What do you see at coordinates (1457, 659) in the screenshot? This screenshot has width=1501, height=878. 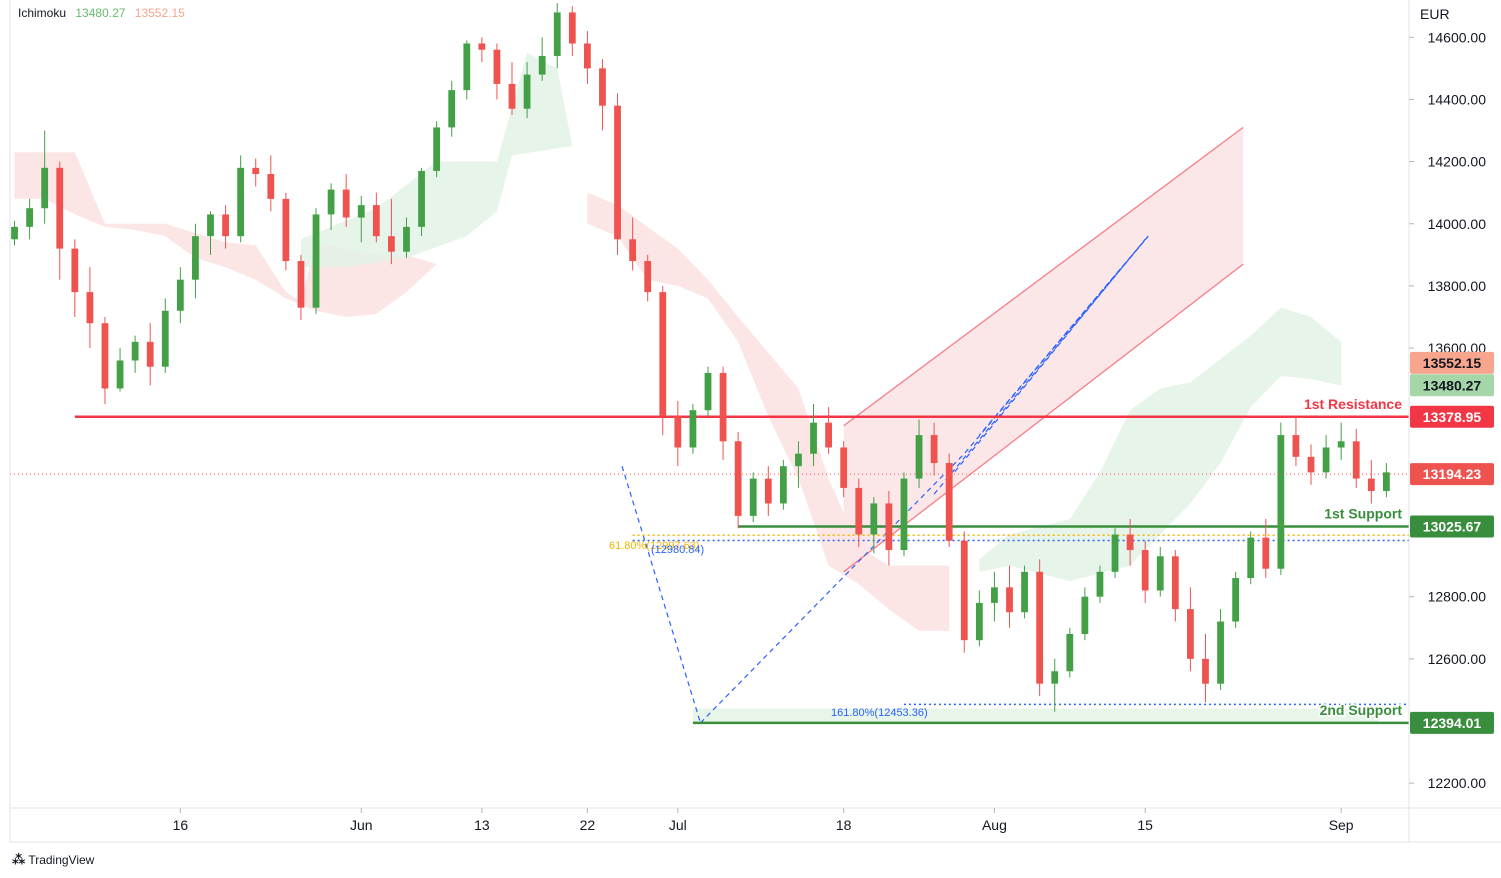 I see `y-tick-label: 12600.00` at bounding box center [1457, 659].